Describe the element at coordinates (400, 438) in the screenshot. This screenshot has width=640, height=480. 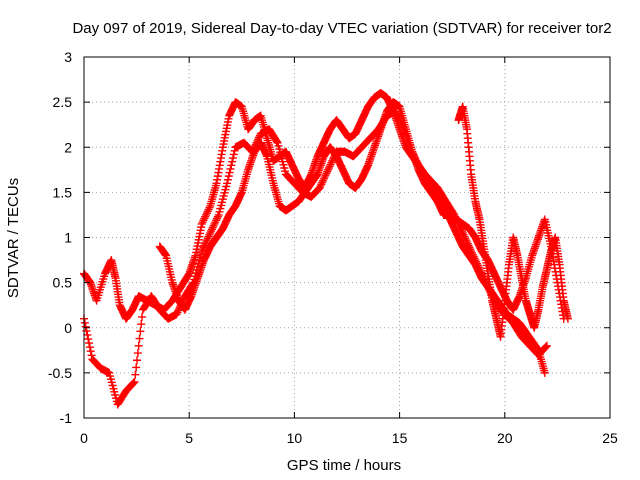
I see `x-tick-label: 15` at that location.